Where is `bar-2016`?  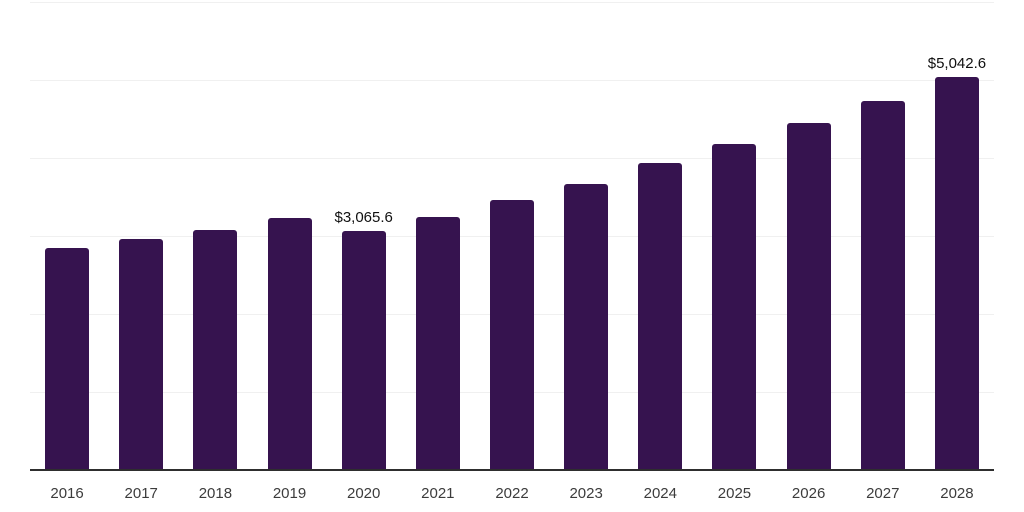
bar-2016 is located at coordinates (67, 359).